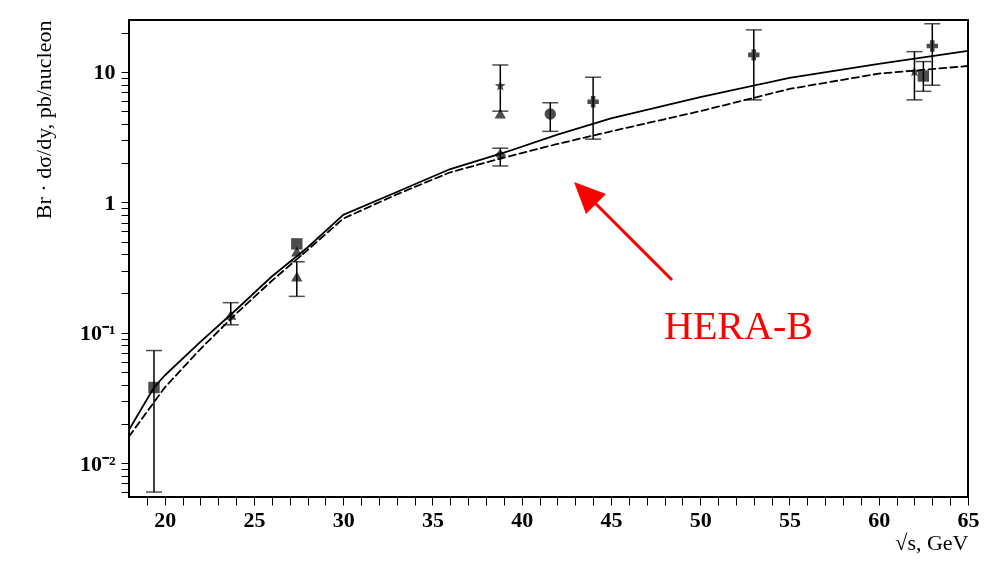 Image resolution: width=1002 pixels, height=574 pixels. What do you see at coordinates (343, 519) in the screenshot?
I see `x-tick-label: 30` at bounding box center [343, 519].